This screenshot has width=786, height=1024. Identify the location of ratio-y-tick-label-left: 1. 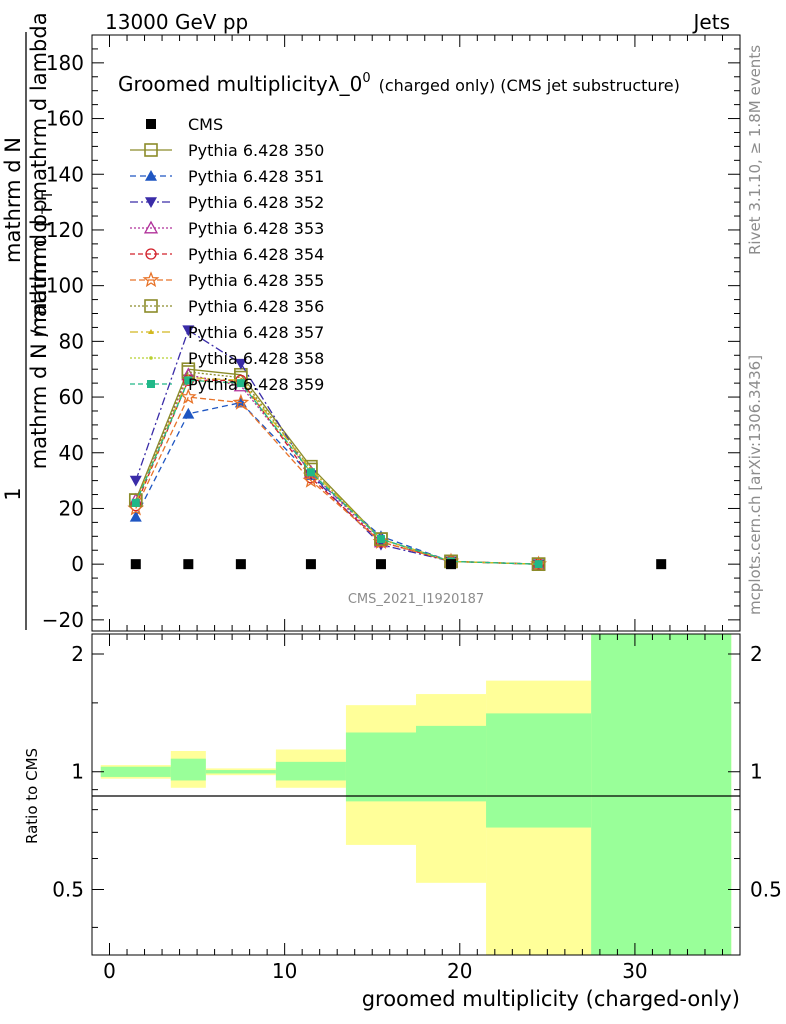
(77, 772).